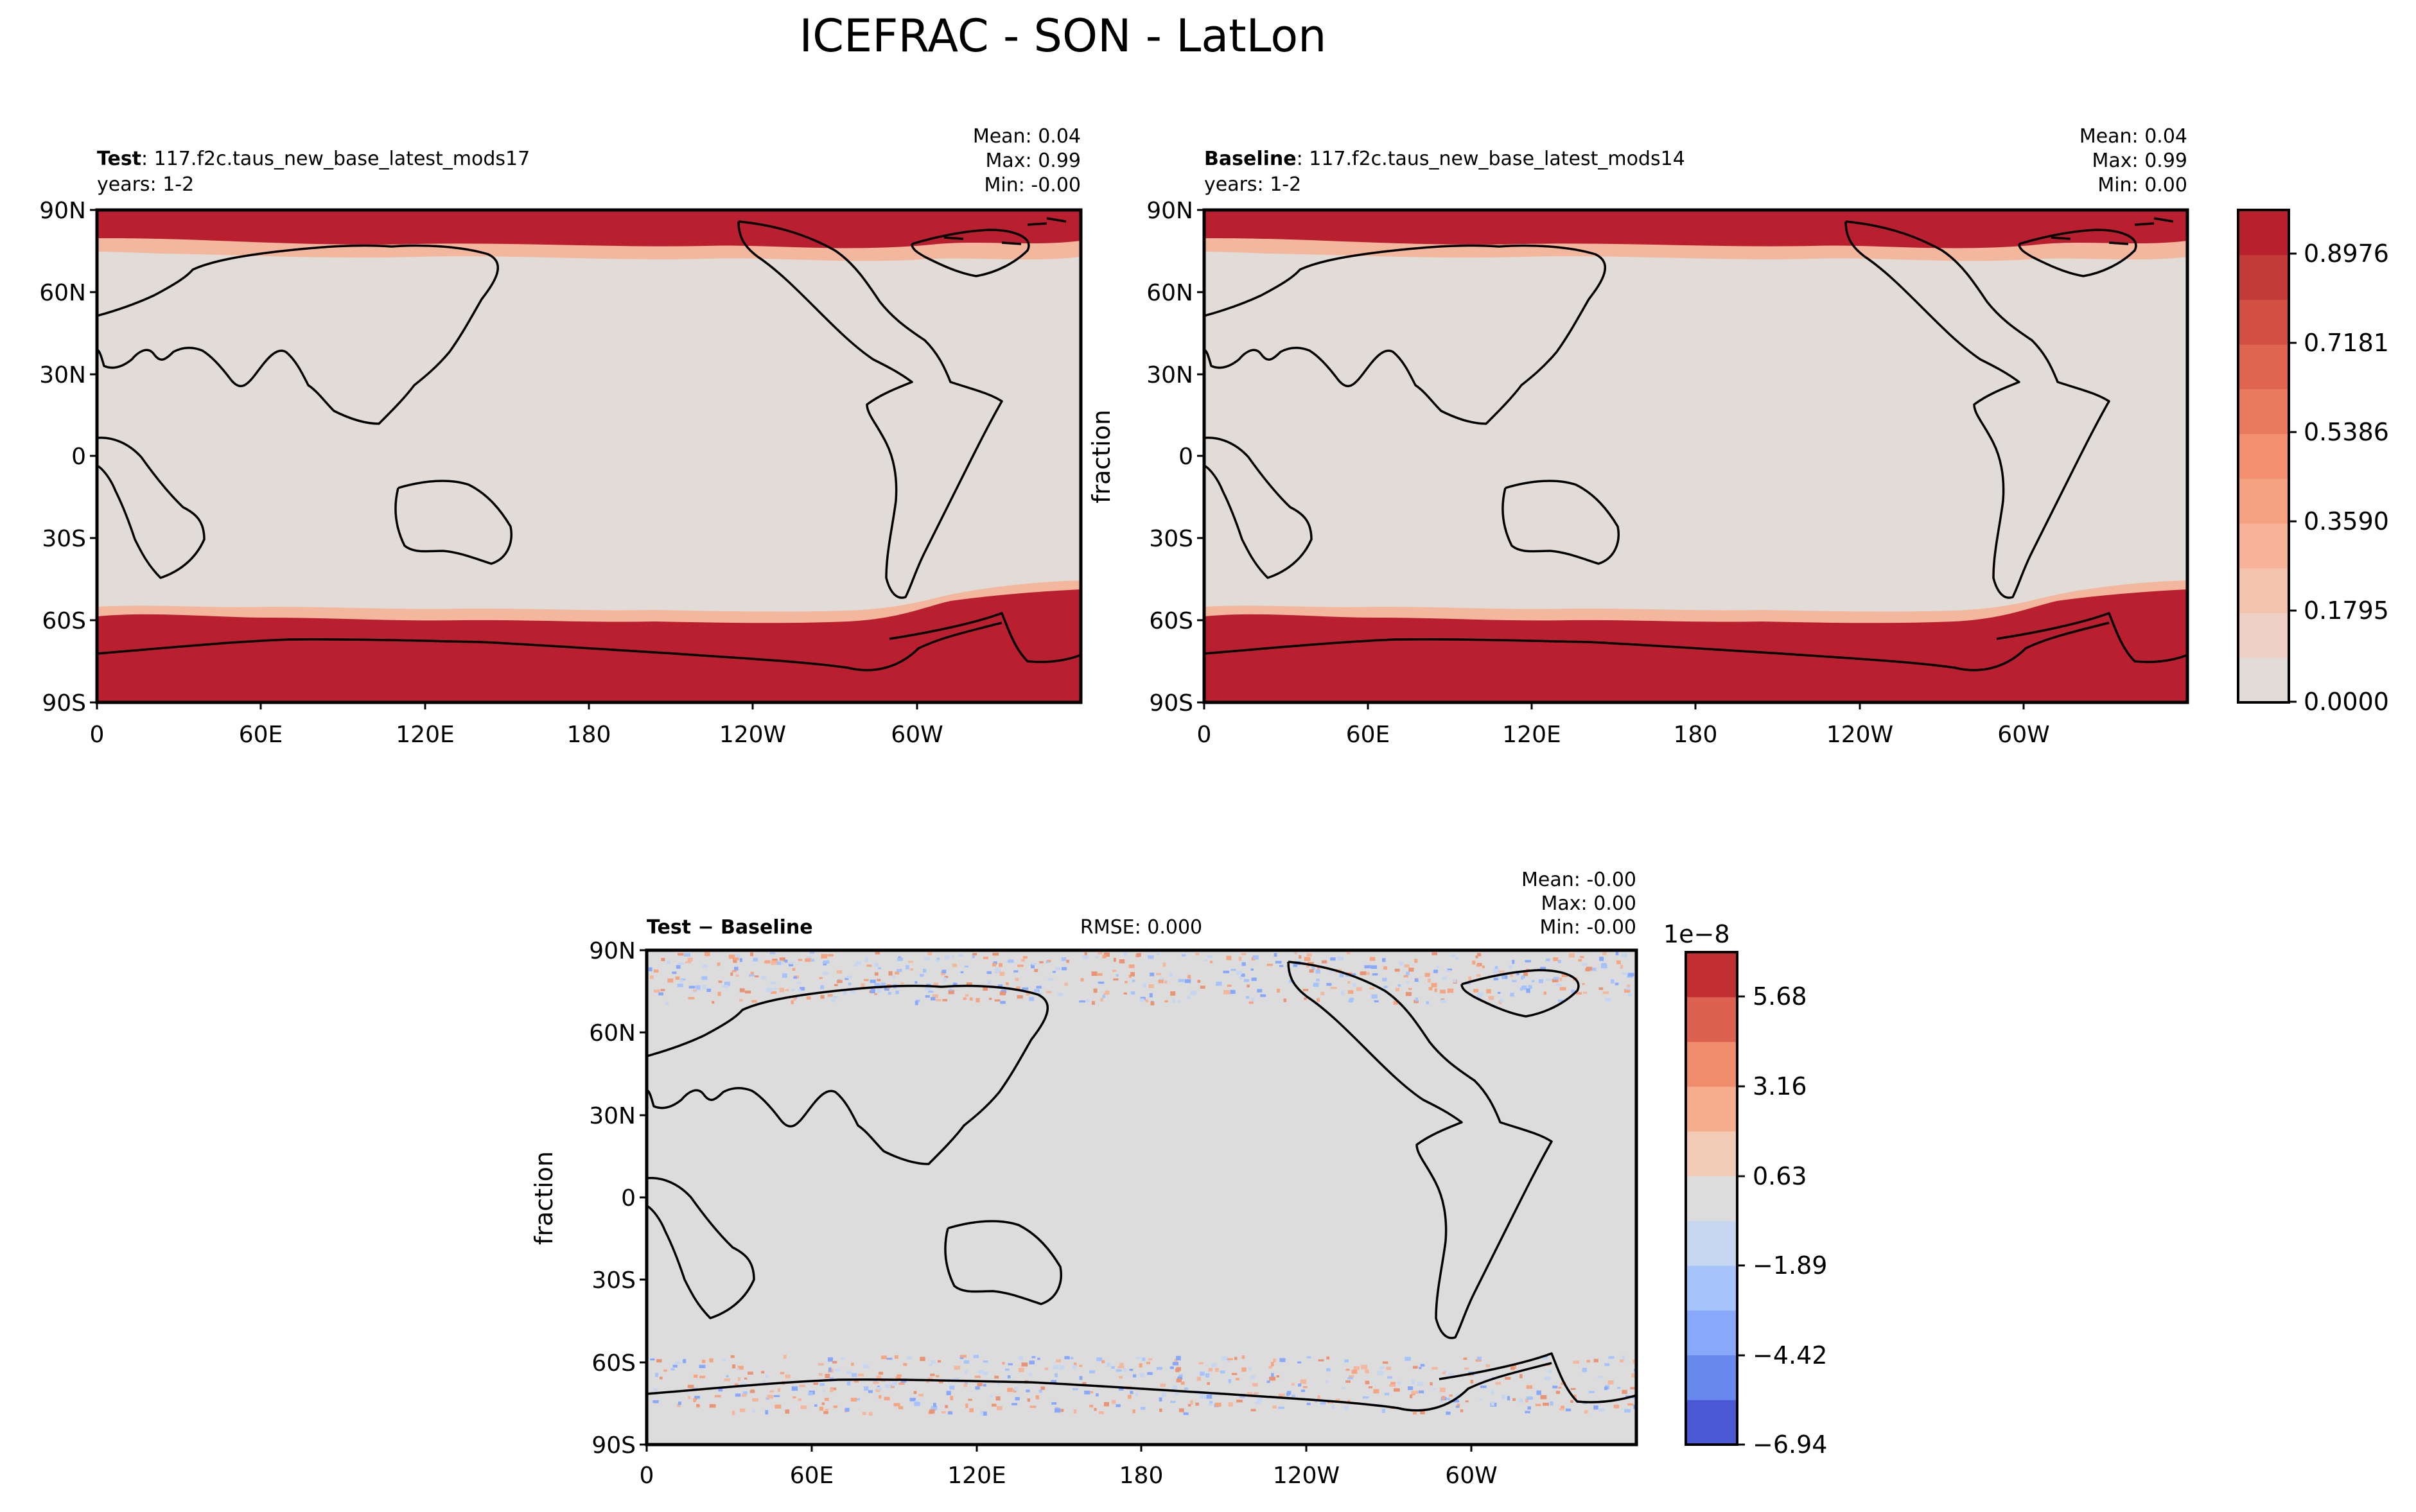 The image size is (2416, 1512). I want to click on baseline-ytick-0: 0, so click(1185, 457).